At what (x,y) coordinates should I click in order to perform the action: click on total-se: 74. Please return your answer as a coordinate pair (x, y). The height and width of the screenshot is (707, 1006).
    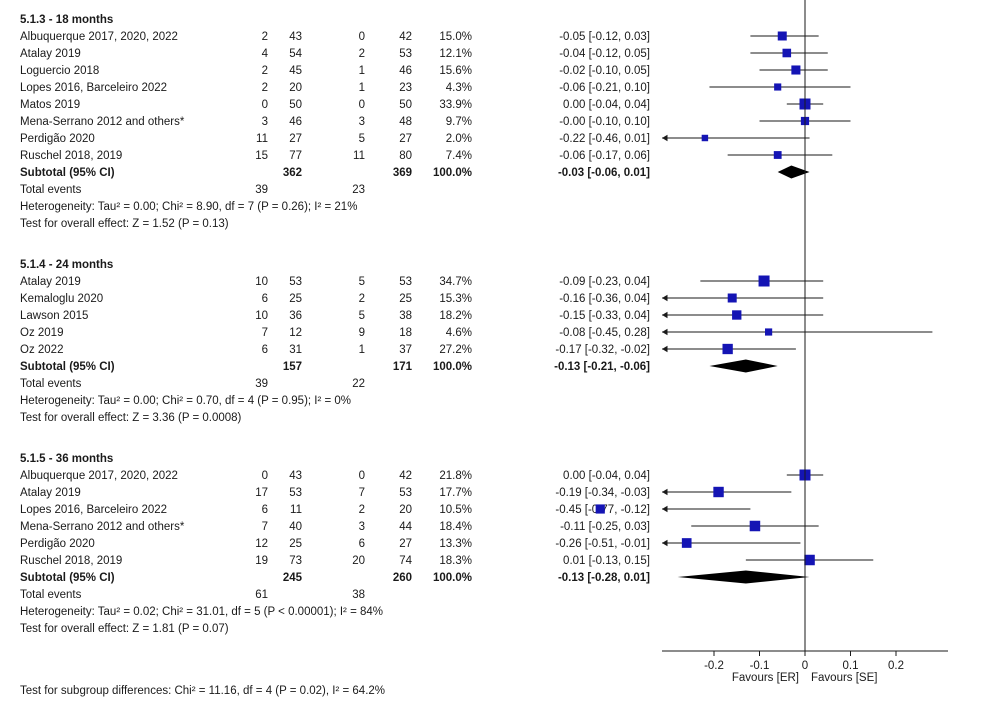
    Looking at the image, I should click on (405, 561).